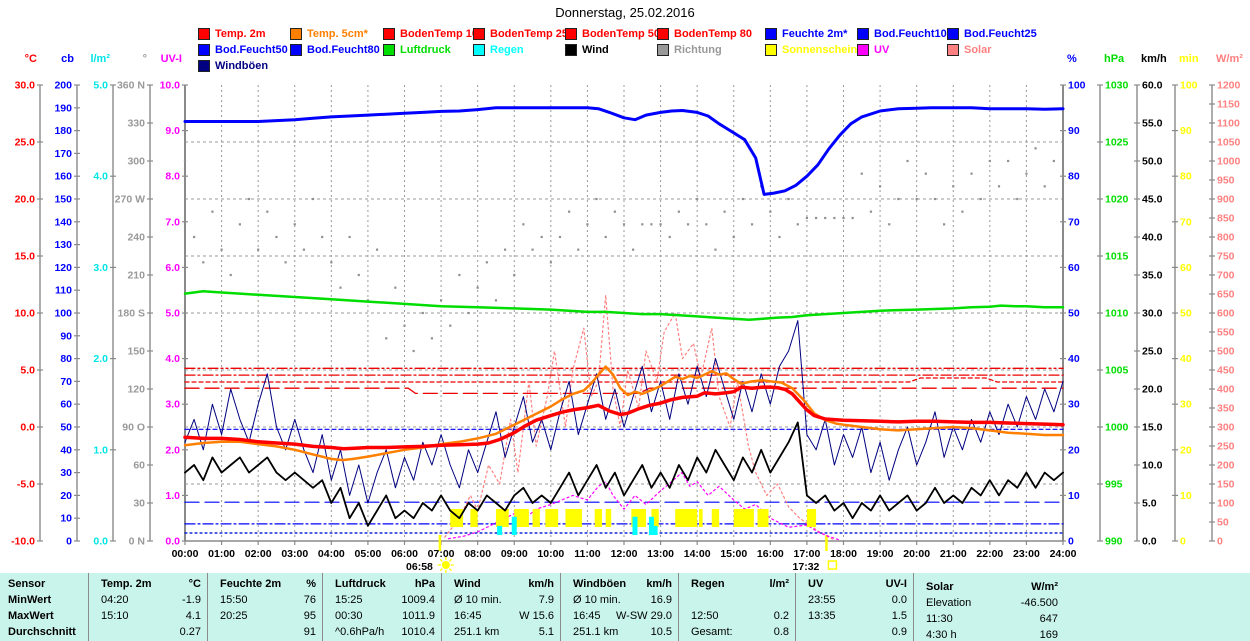  I want to click on table-cell-value: W-SW 29.0, so click(643, 616).